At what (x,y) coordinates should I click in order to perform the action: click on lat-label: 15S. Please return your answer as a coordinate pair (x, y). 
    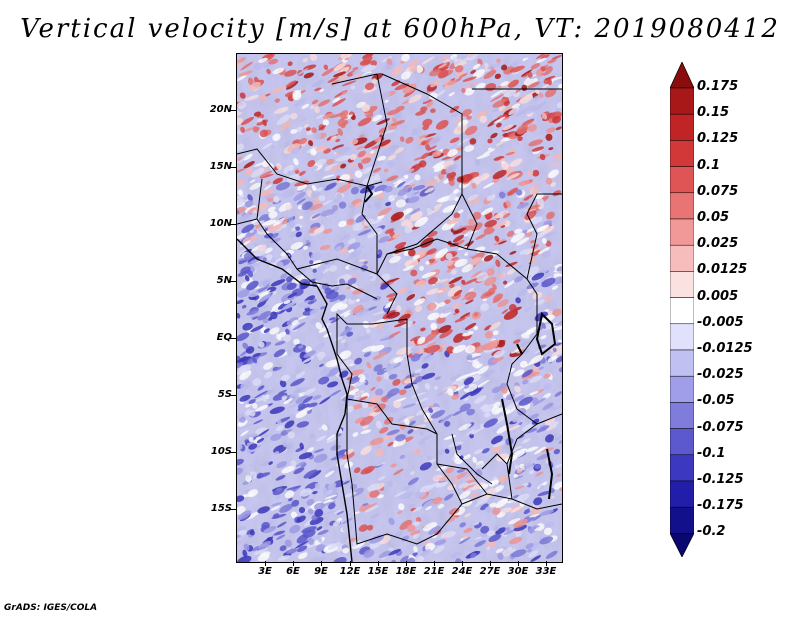
    Looking at the image, I should click on (221, 508).